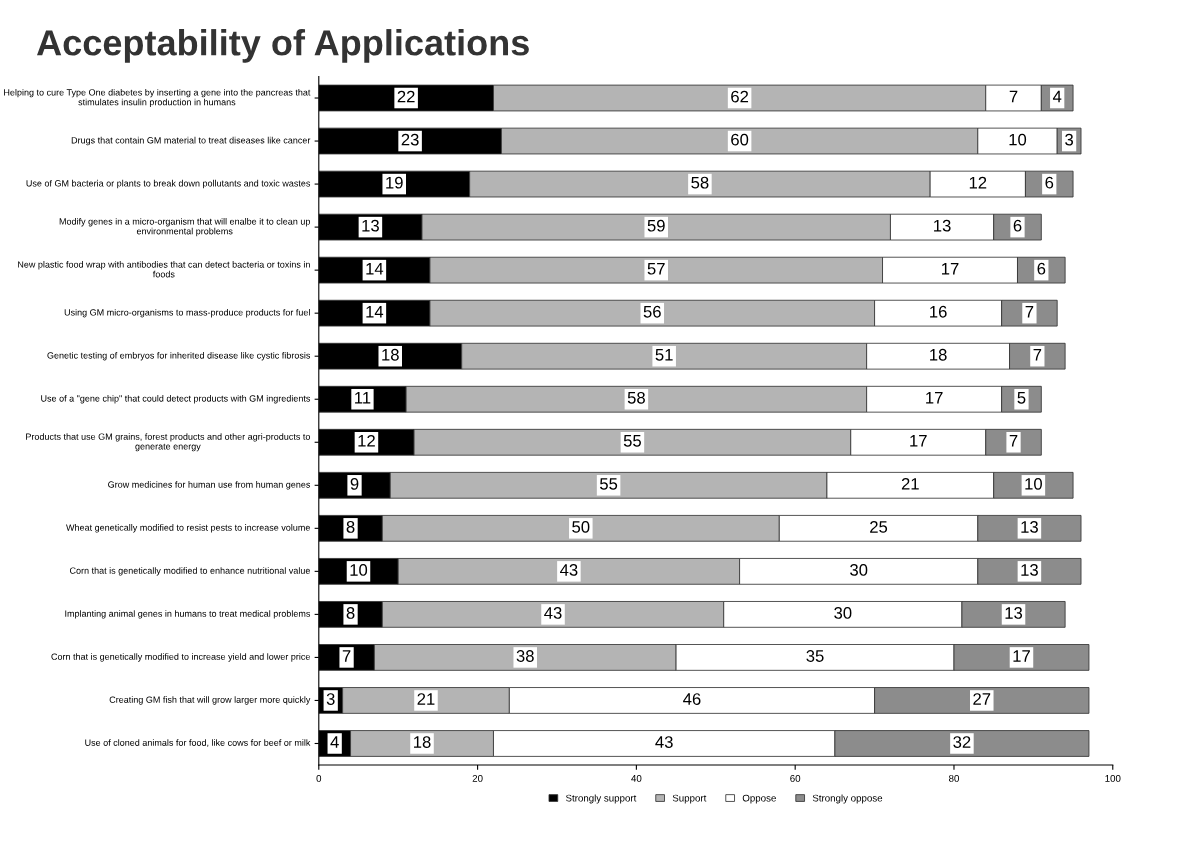 This screenshot has width=1203, height=850. Describe the element at coordinates (187, 313) in the screenshot. I see `y-tick-label: Using GM micro-organisms to mass-produce products for fuel` at that location.